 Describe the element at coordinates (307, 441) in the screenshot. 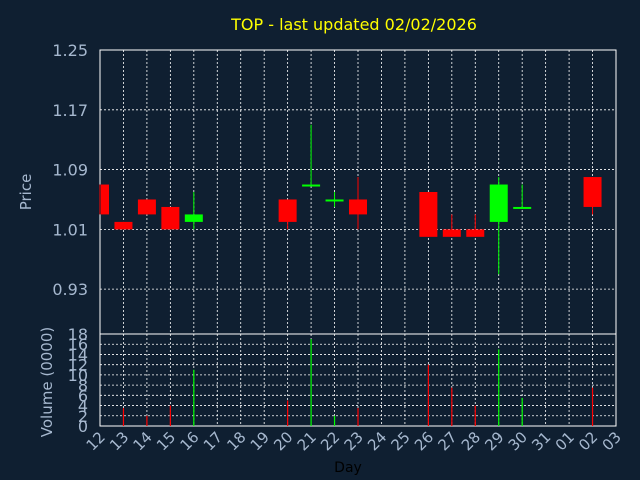

I see `x-tick-label: 21` at that location.